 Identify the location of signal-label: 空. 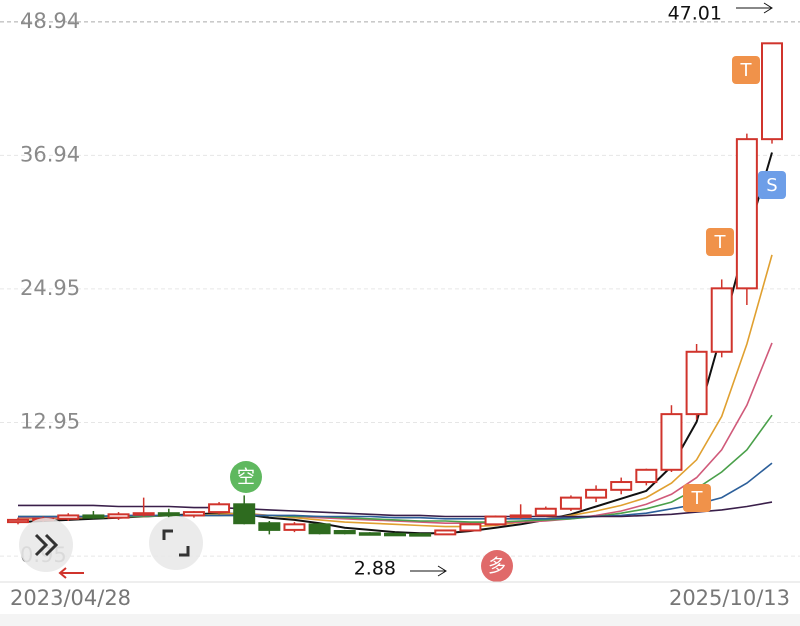
(246, 477).